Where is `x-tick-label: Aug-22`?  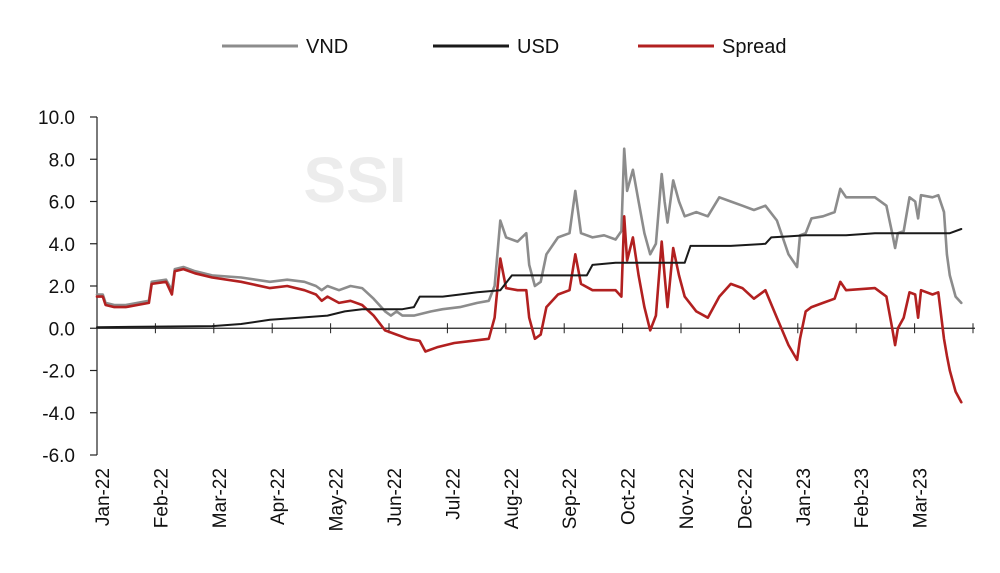
x-tick-label: Aug-22 is located at coordinates (512, 498).